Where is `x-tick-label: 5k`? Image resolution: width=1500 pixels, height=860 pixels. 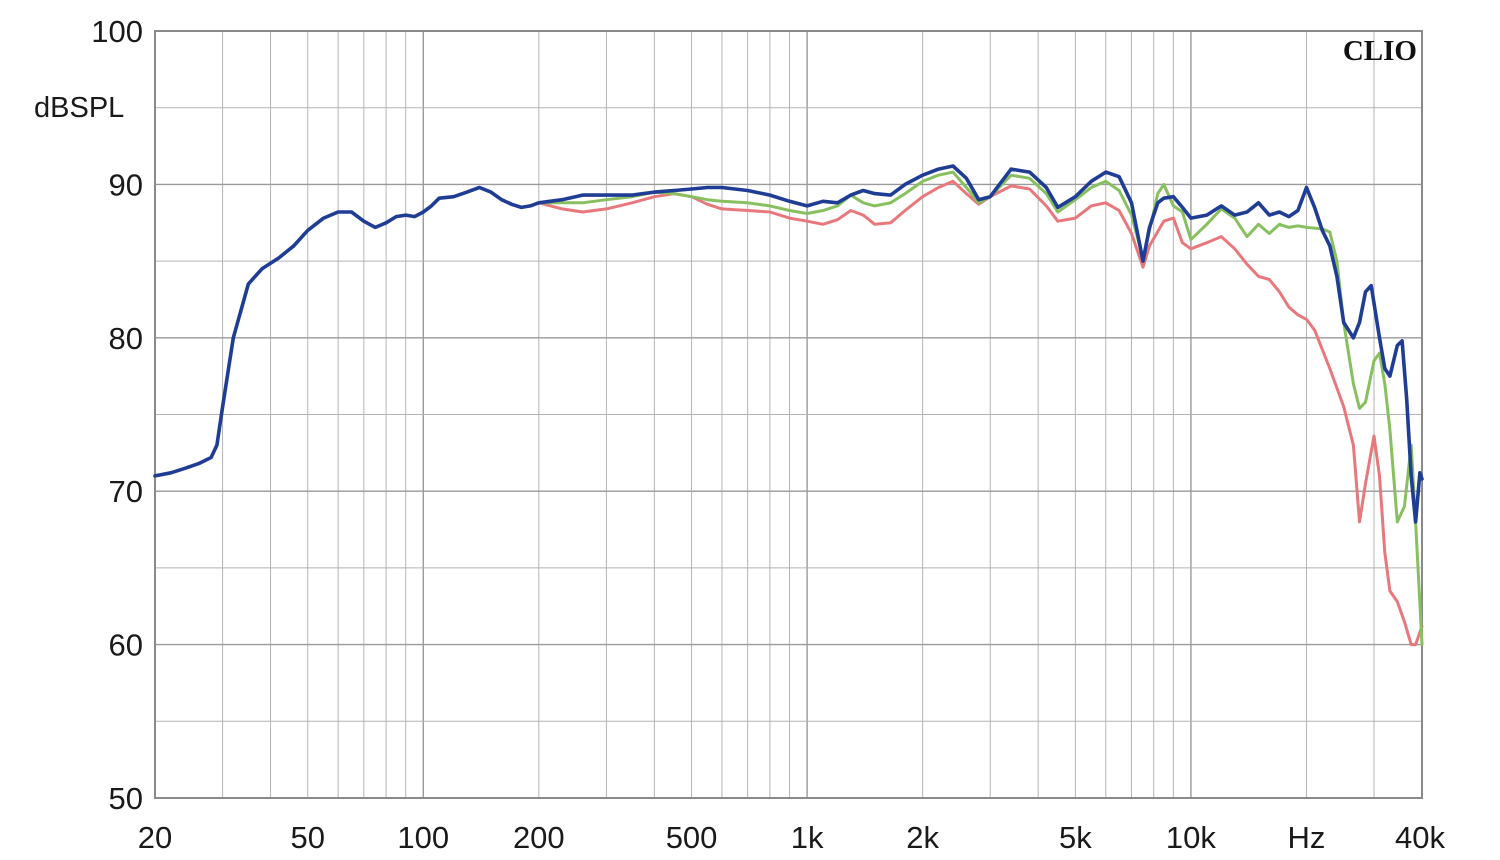
x-tick-label: 5k is located at coordinates (1075, 837).